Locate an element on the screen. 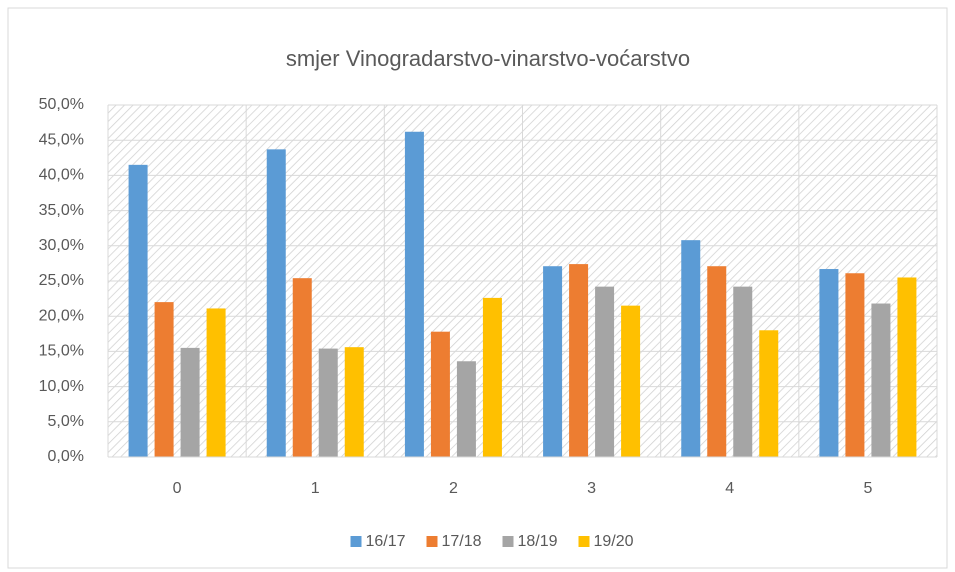 The image size is (955, 572). x-tick-label: 4 is located at coordinates (729, 488).